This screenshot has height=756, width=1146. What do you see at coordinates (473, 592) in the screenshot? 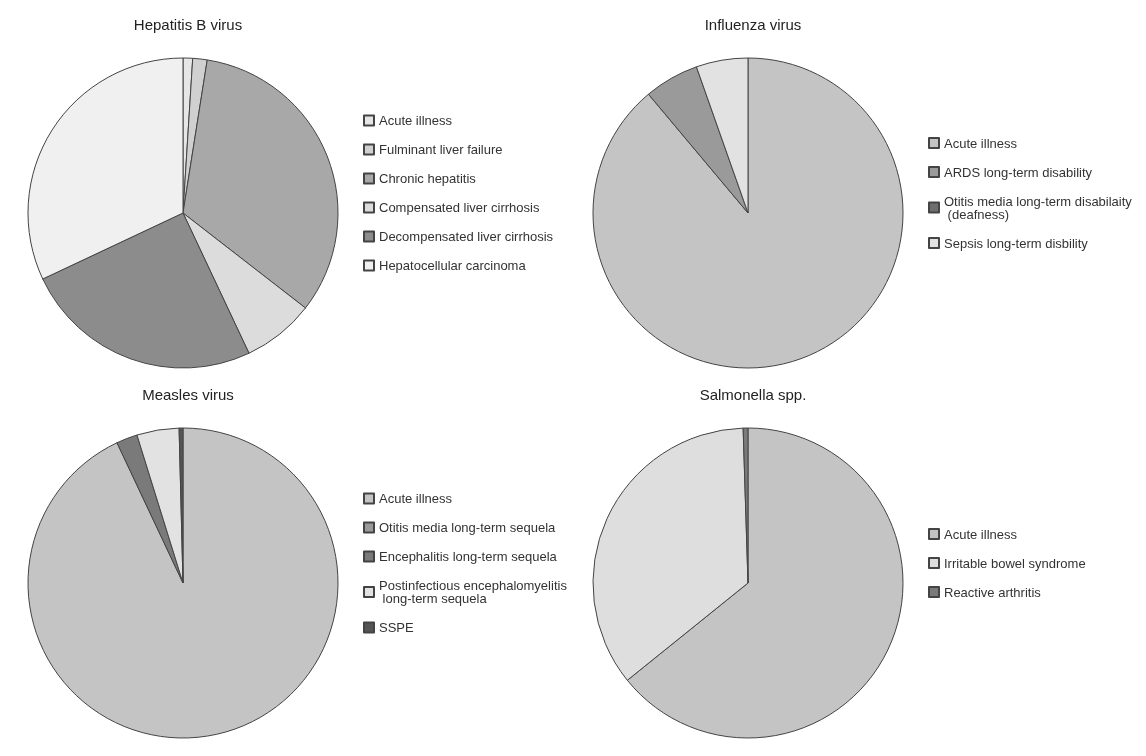
I see `legend-label: Postinfectious encephalomyelitis long-term sequela` at bounding box center [473, 592].